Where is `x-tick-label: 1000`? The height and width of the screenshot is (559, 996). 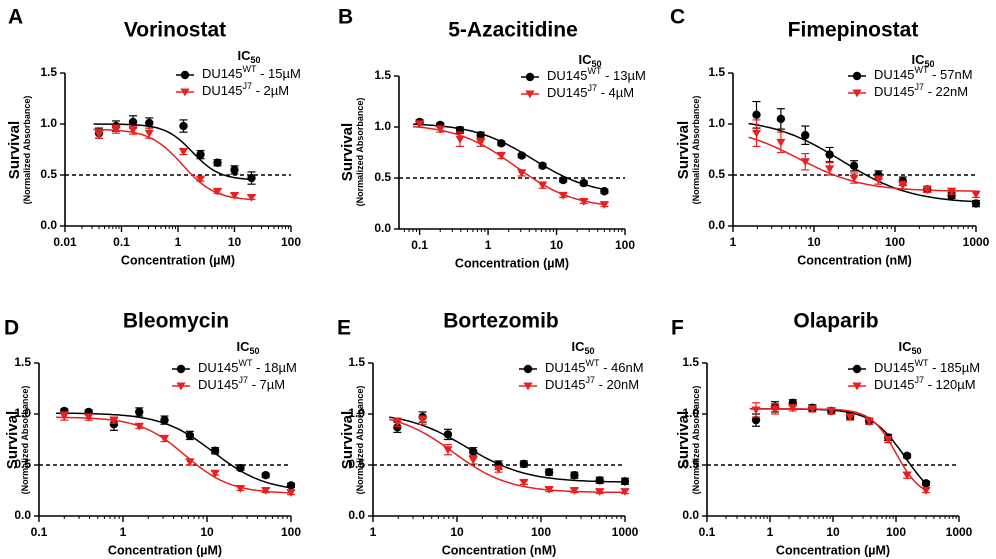 x-tick-label: 1000 is located at coordinates (976, 242).